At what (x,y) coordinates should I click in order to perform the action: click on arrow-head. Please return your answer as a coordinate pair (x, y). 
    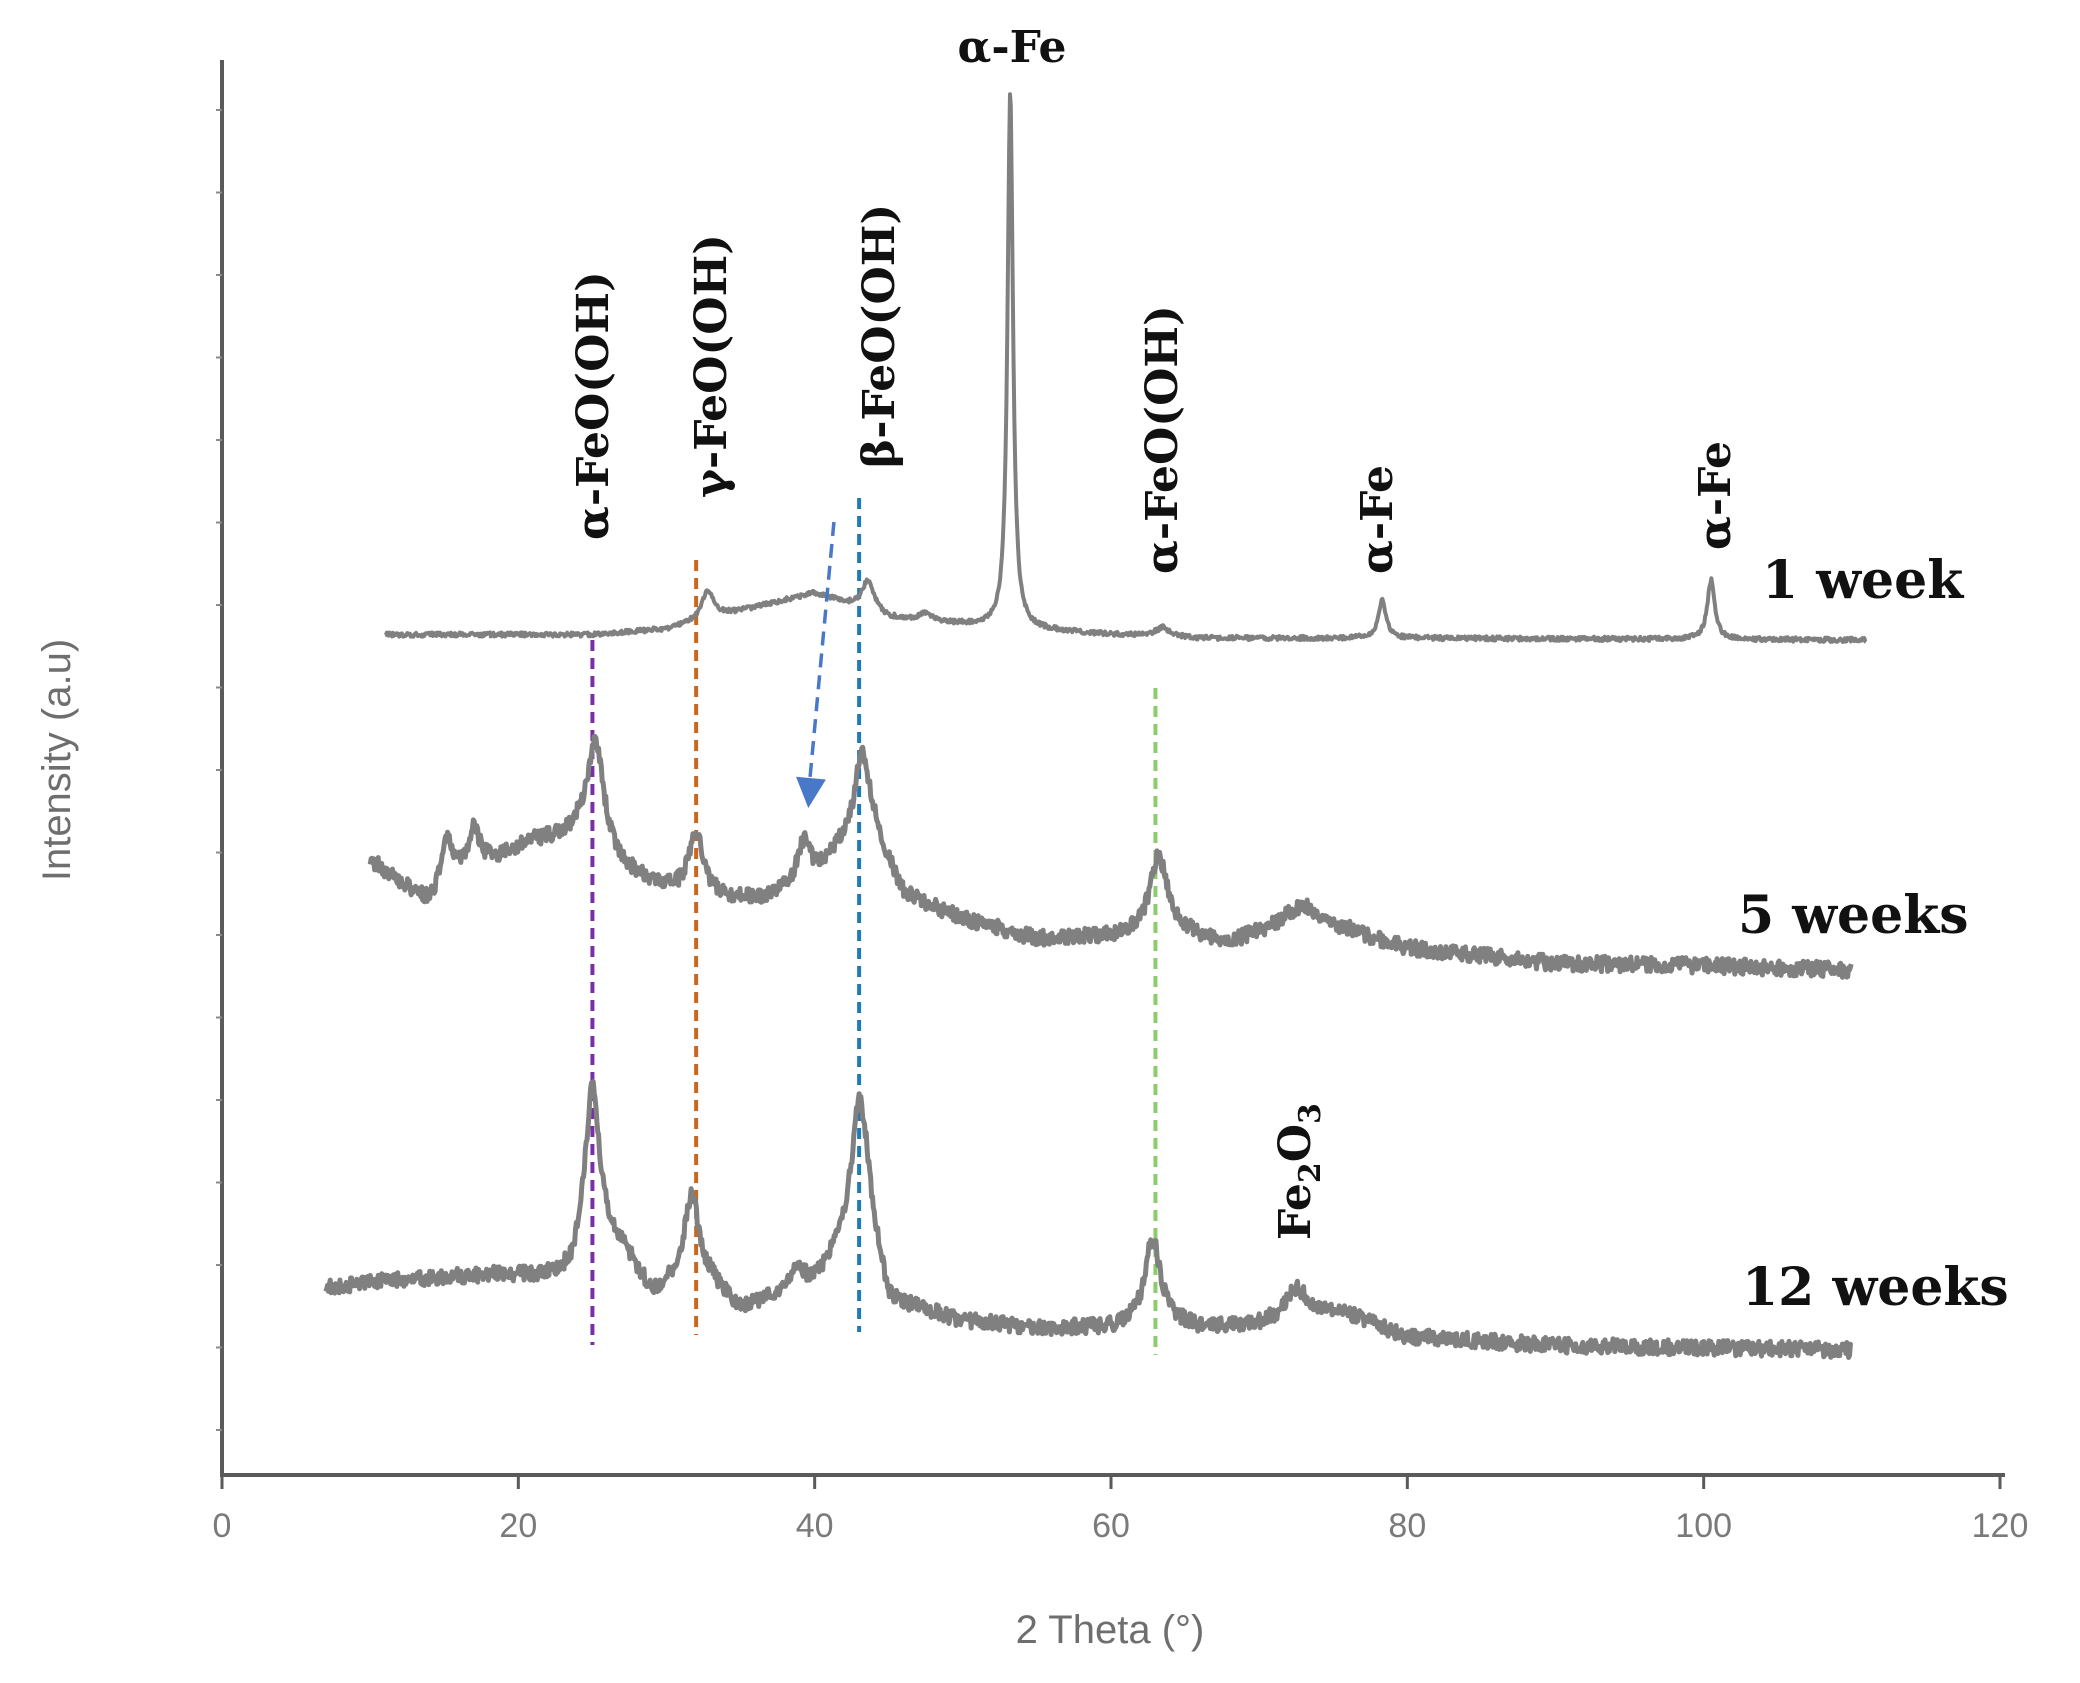
    Looking at the image, I should click on (811, 792).